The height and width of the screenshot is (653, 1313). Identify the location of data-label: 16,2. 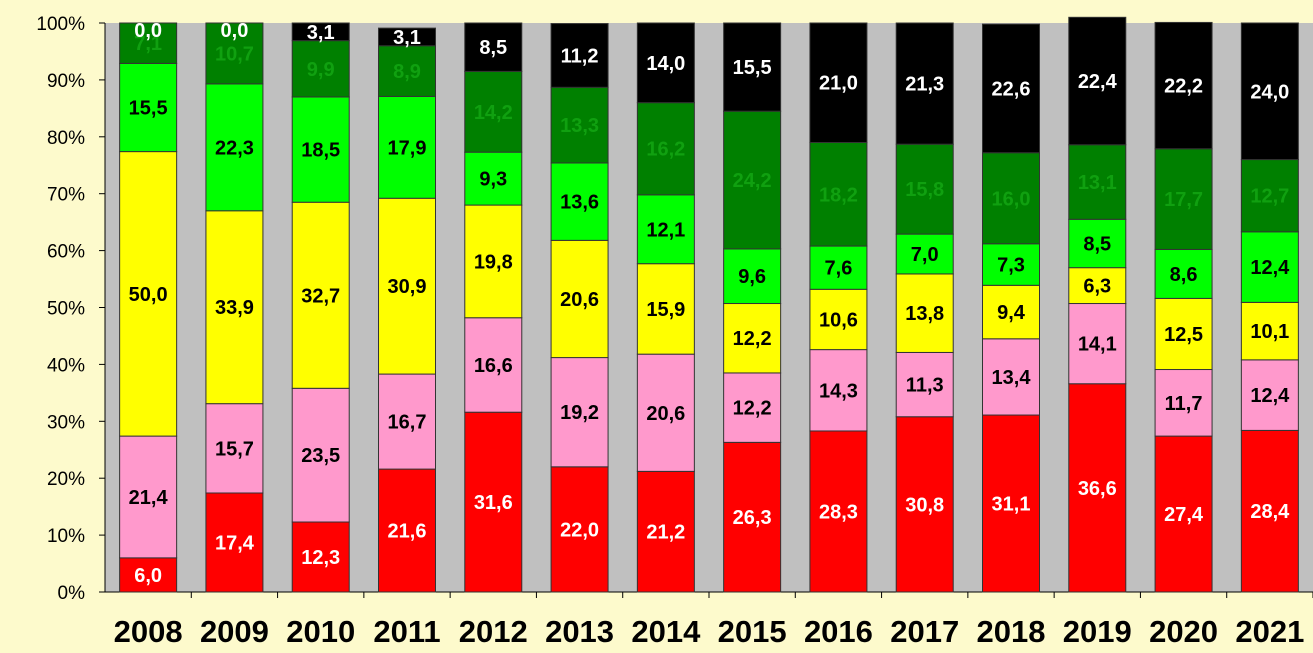
(665, 150).